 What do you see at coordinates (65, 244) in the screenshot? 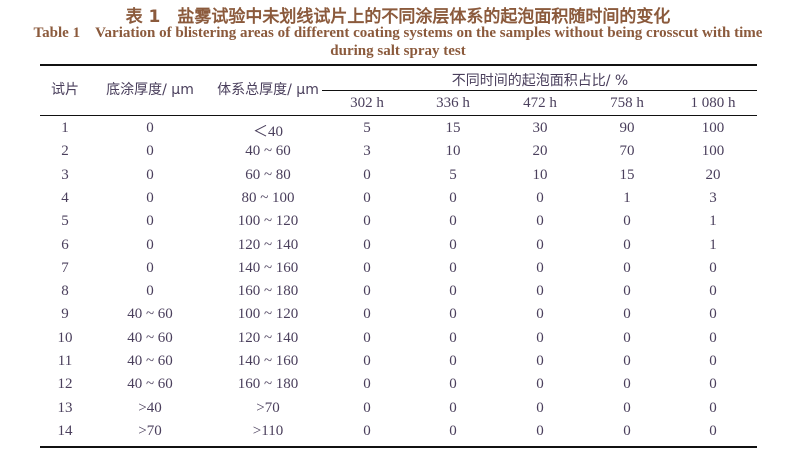
I see `table-cell: 6` at bounding box center [65, 244].